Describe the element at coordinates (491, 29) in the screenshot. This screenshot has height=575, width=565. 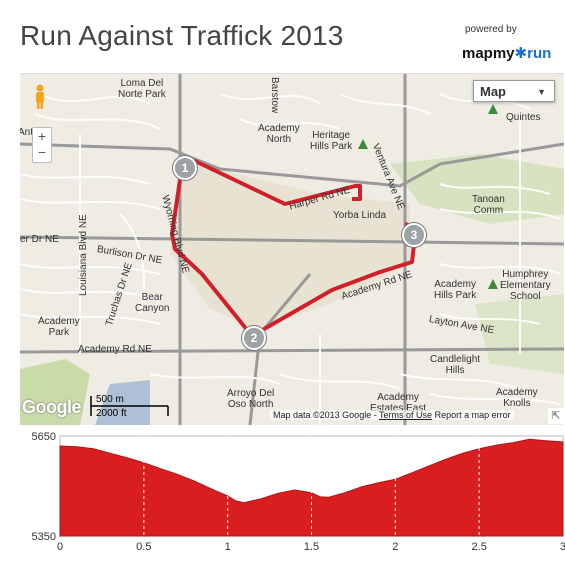
I see `powered-by-label: powered by` at that location.